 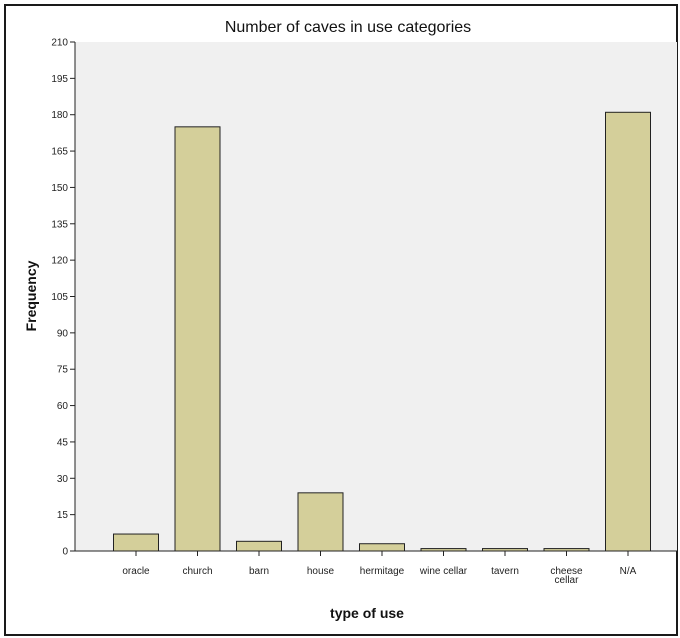 I want to click on y-tick-label: 135, so click(x=59, y=224).